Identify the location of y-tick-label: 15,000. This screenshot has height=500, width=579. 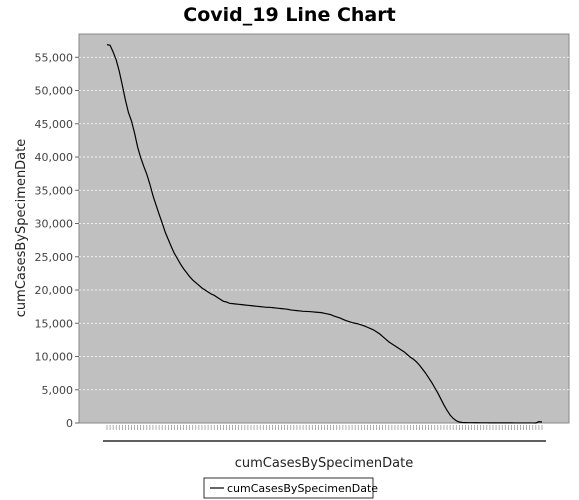
(54, 323).